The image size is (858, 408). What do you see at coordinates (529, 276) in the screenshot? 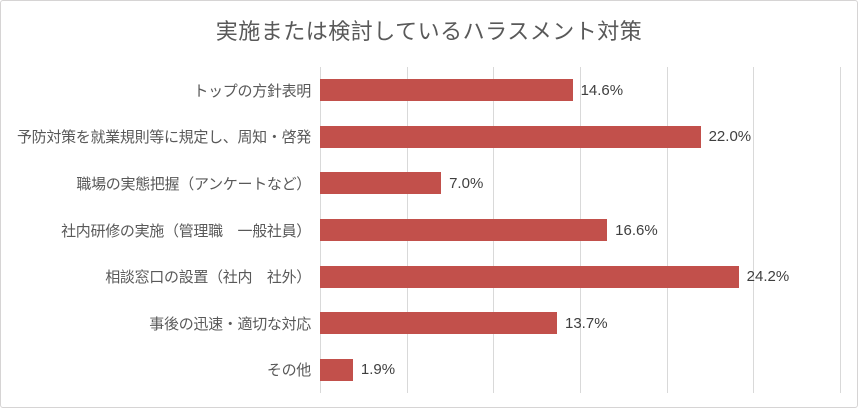
I see `bar-consultation-desk` at bounding box center [529, 276].